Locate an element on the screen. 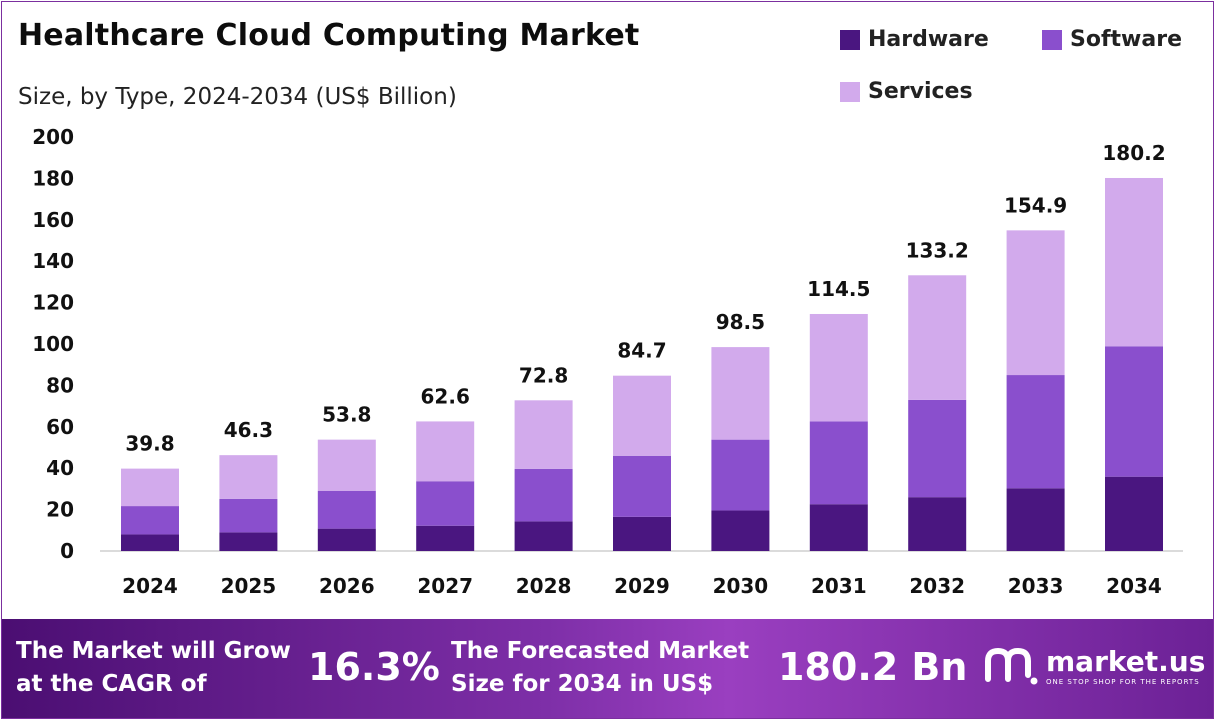 This screenshot has height=722, width=1217. cagr-value: 16.3% is located at coordinates (374, 667).